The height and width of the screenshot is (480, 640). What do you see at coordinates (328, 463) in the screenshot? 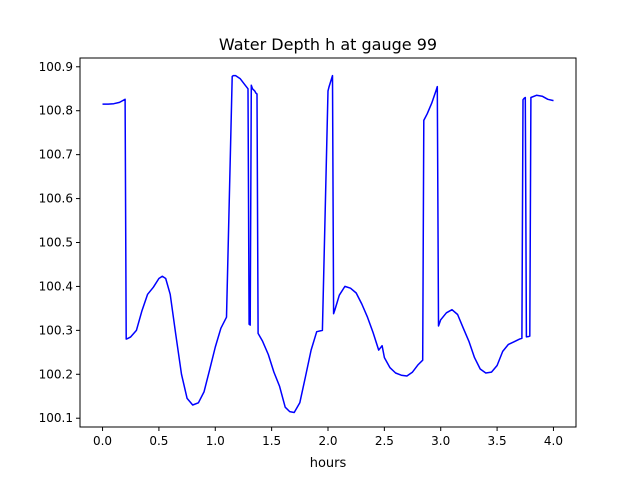
I see `x-axis-label: hours` at bounding box center [328, 463].